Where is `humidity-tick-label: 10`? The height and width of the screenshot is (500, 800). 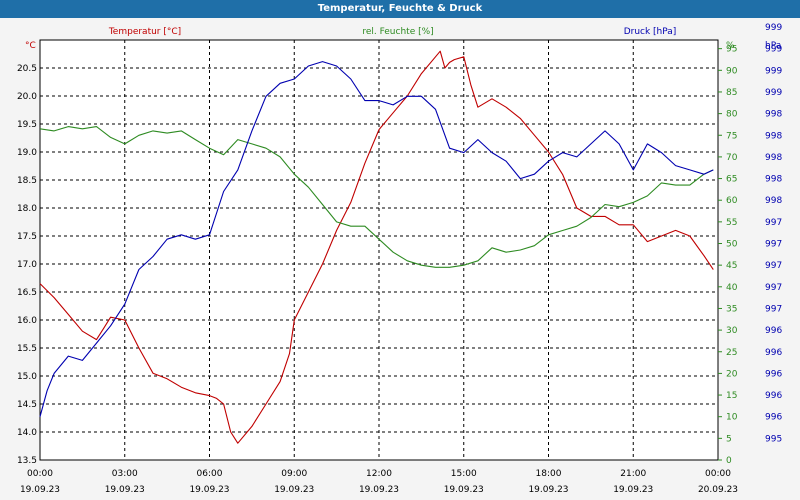 humidity-tick-label: 10 is located at coordinates (732, 418).